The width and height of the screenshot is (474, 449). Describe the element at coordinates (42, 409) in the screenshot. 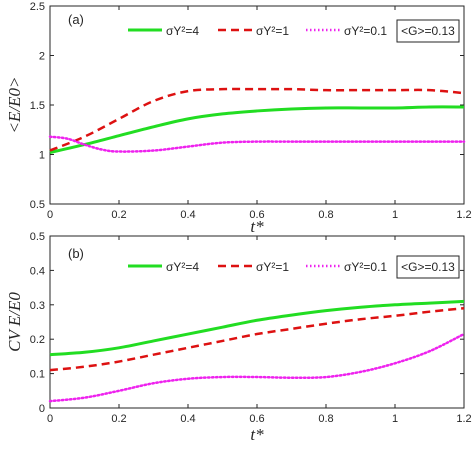

I see `y-tick-label: 0` at that location.